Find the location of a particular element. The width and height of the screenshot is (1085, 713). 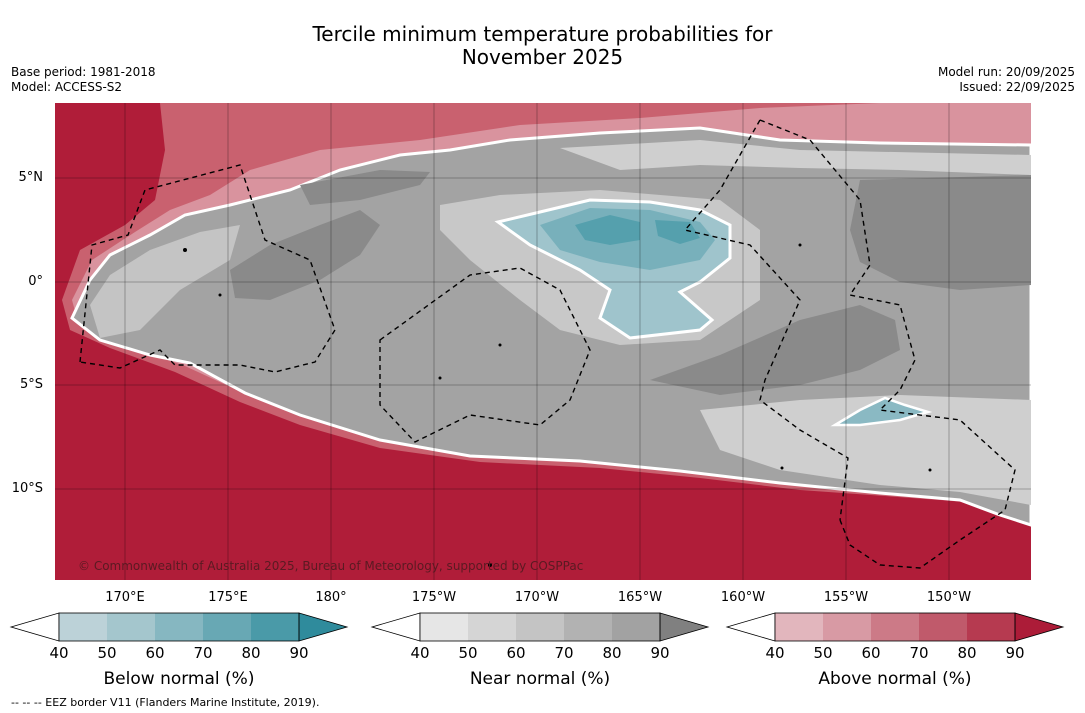

colorbar-near-tick: 70 is located at coordinates (564, 653).